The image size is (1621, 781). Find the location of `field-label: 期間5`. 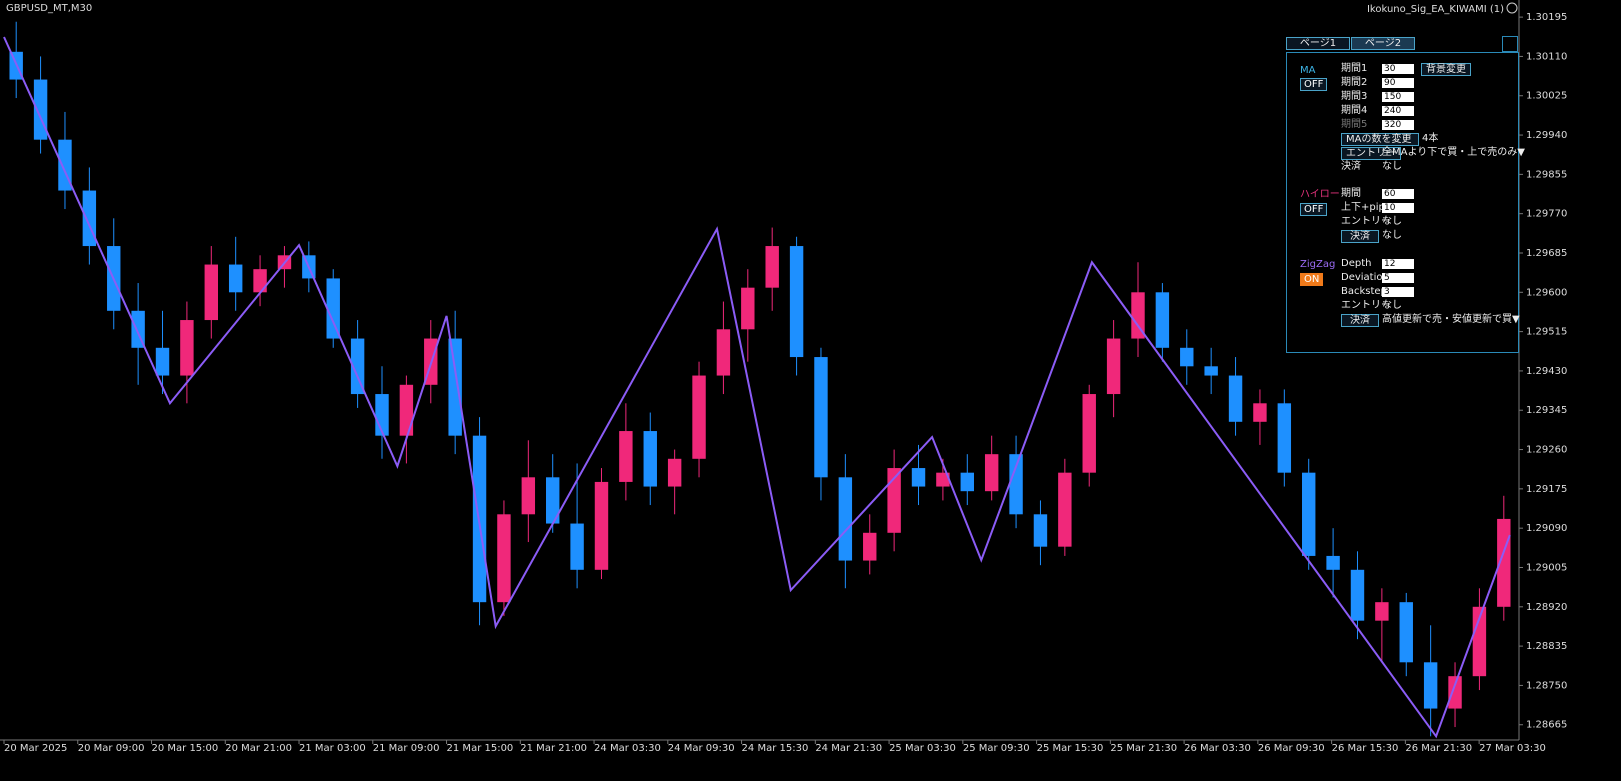

field-label: 期間5 is located at coordinates (1354, 124).